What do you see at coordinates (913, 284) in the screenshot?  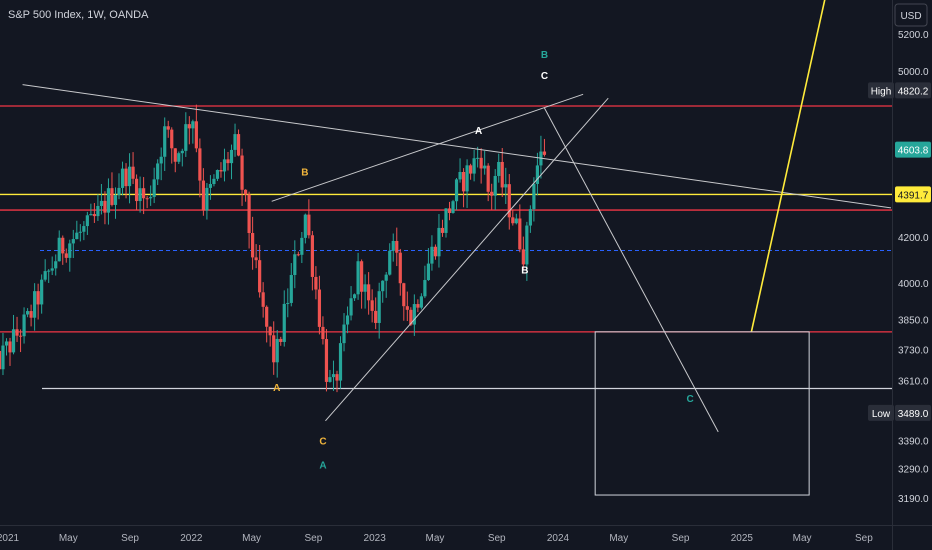 I see `price-tick-label: 4000.0` at bounding box center [913, 284].